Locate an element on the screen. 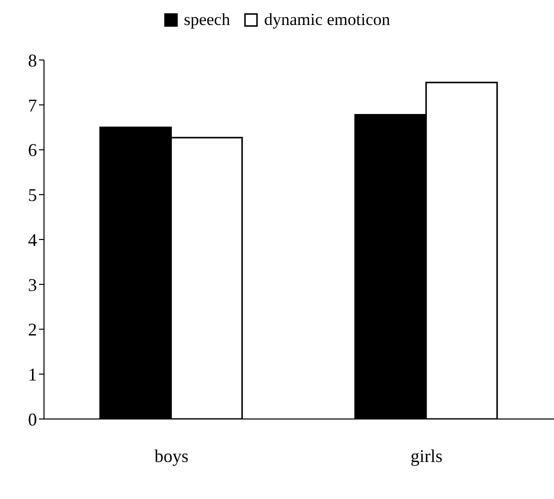 The height and width of the screenshot is (499, 554). y-tick-label: 3 is located at coordinates (32, 284).